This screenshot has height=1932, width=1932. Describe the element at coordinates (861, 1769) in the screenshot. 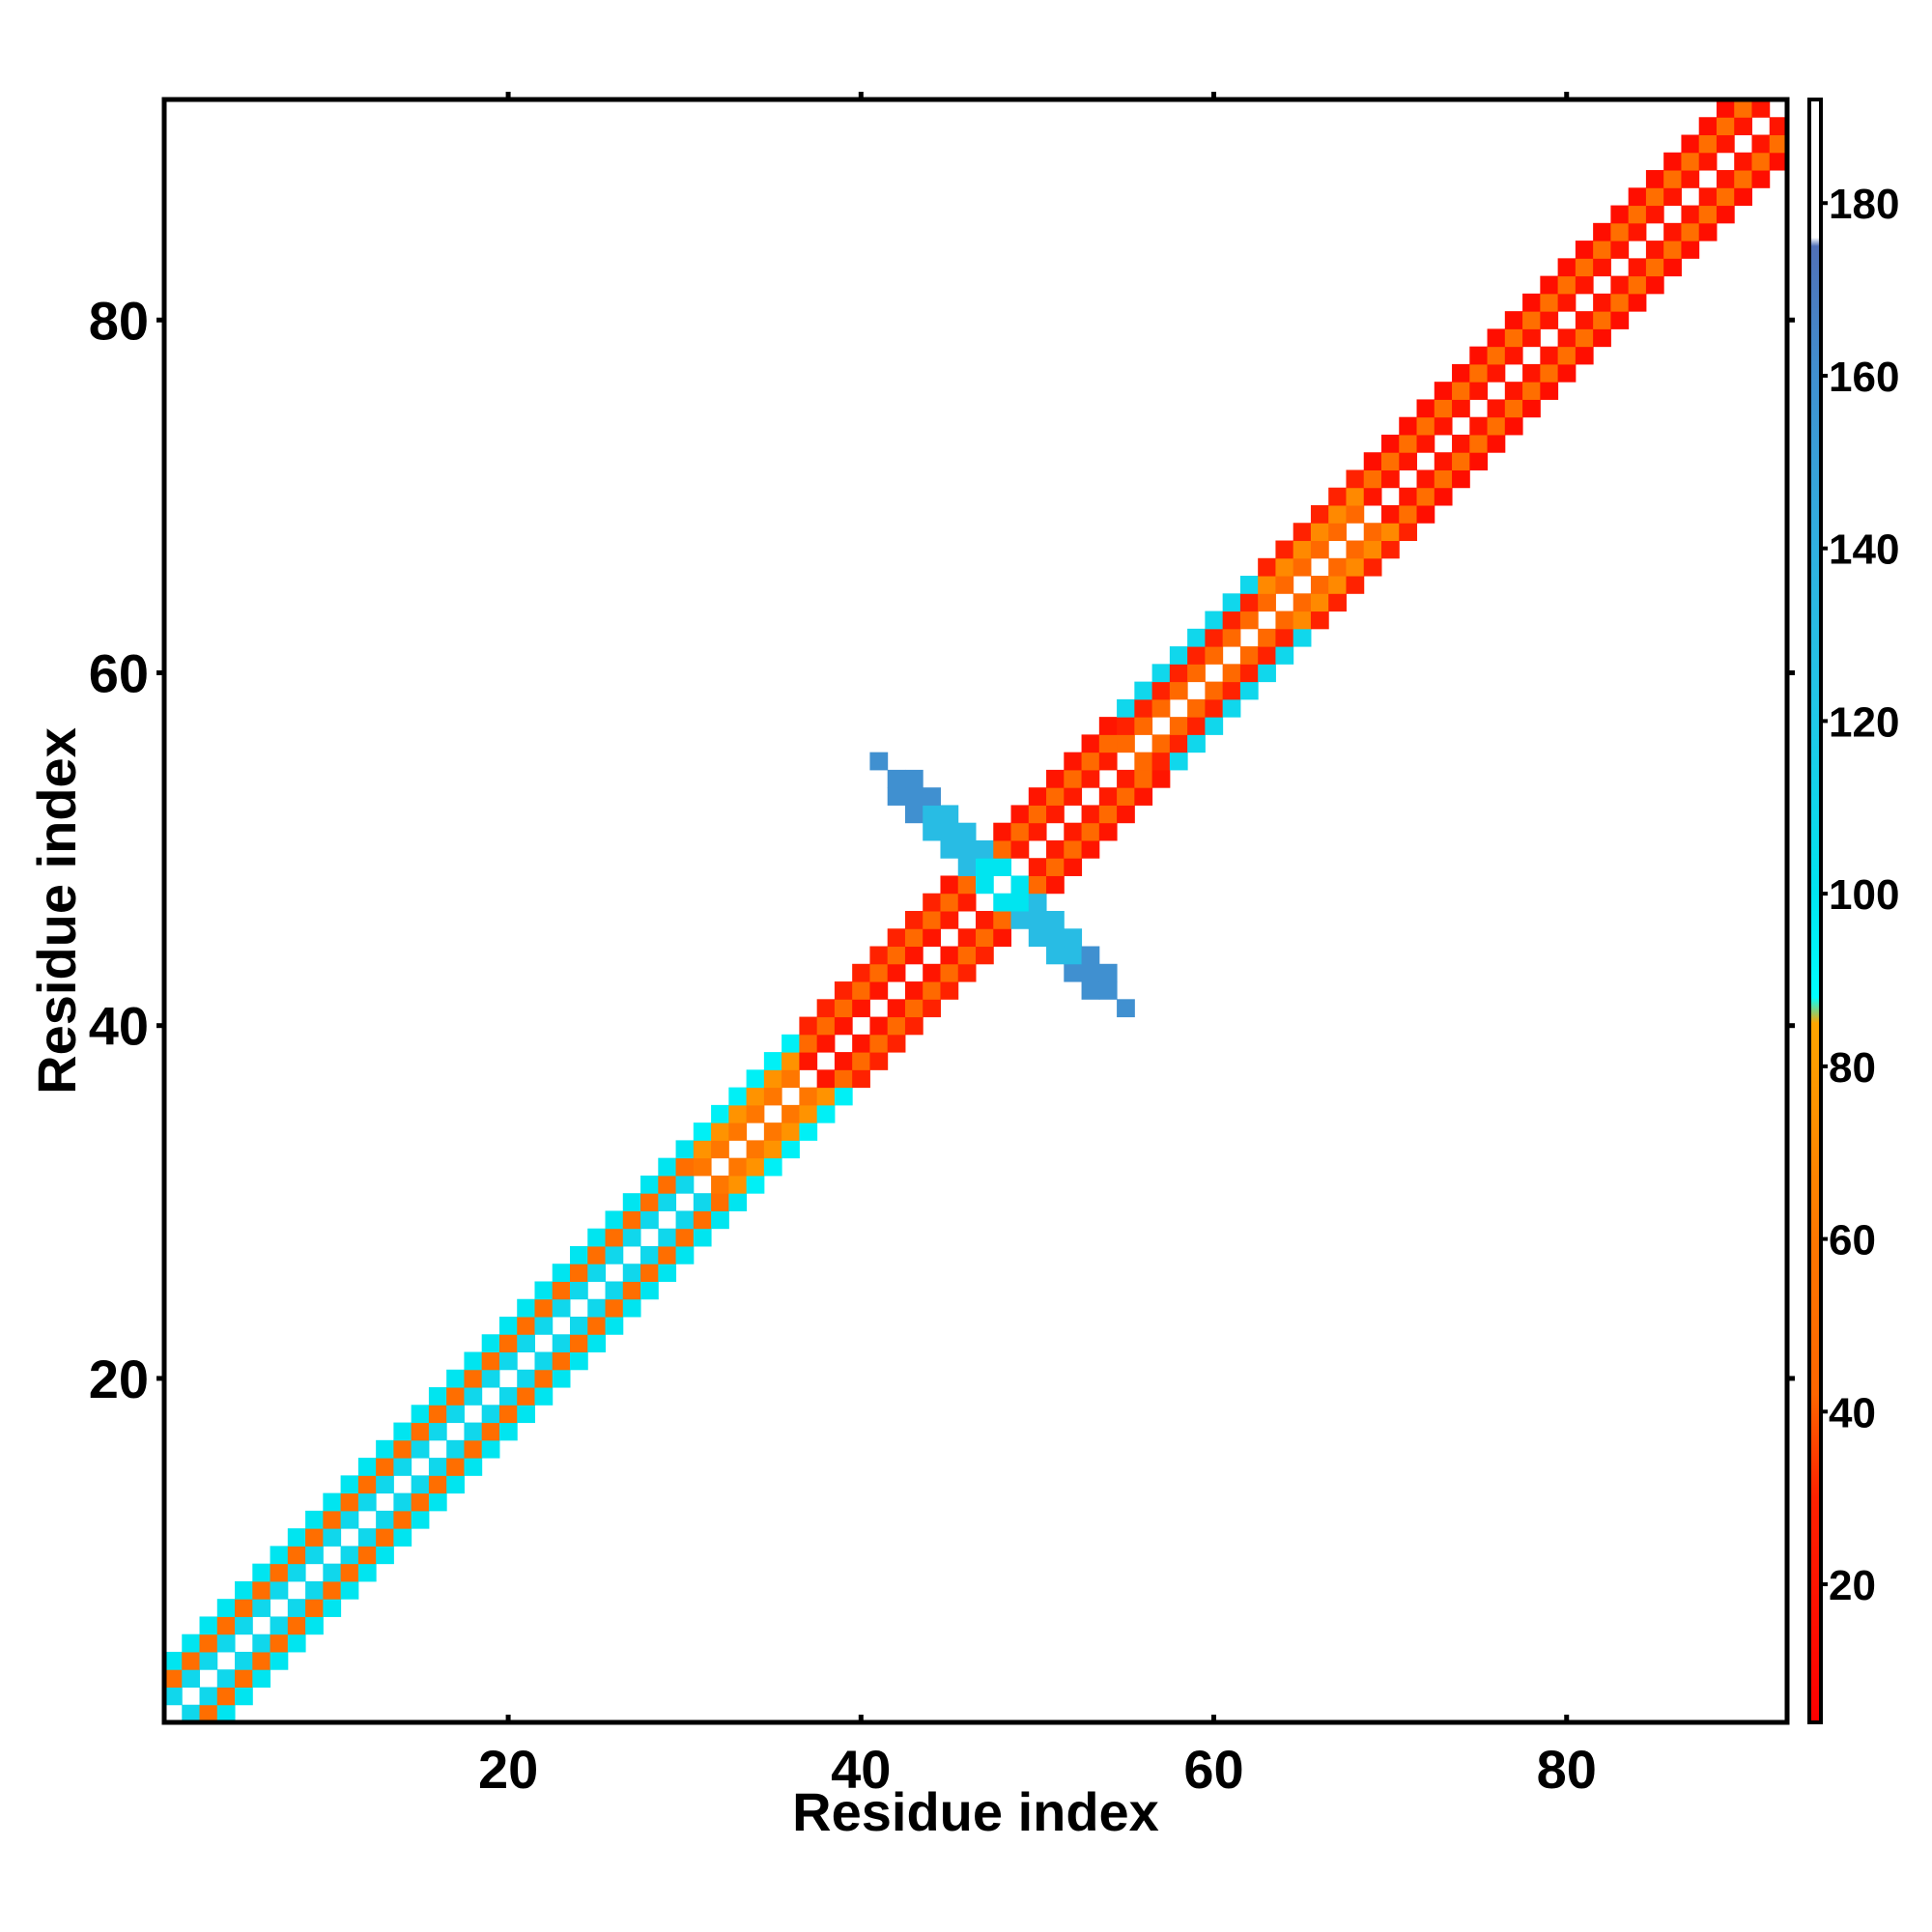

I see `x-tick-label: 40` at that location.